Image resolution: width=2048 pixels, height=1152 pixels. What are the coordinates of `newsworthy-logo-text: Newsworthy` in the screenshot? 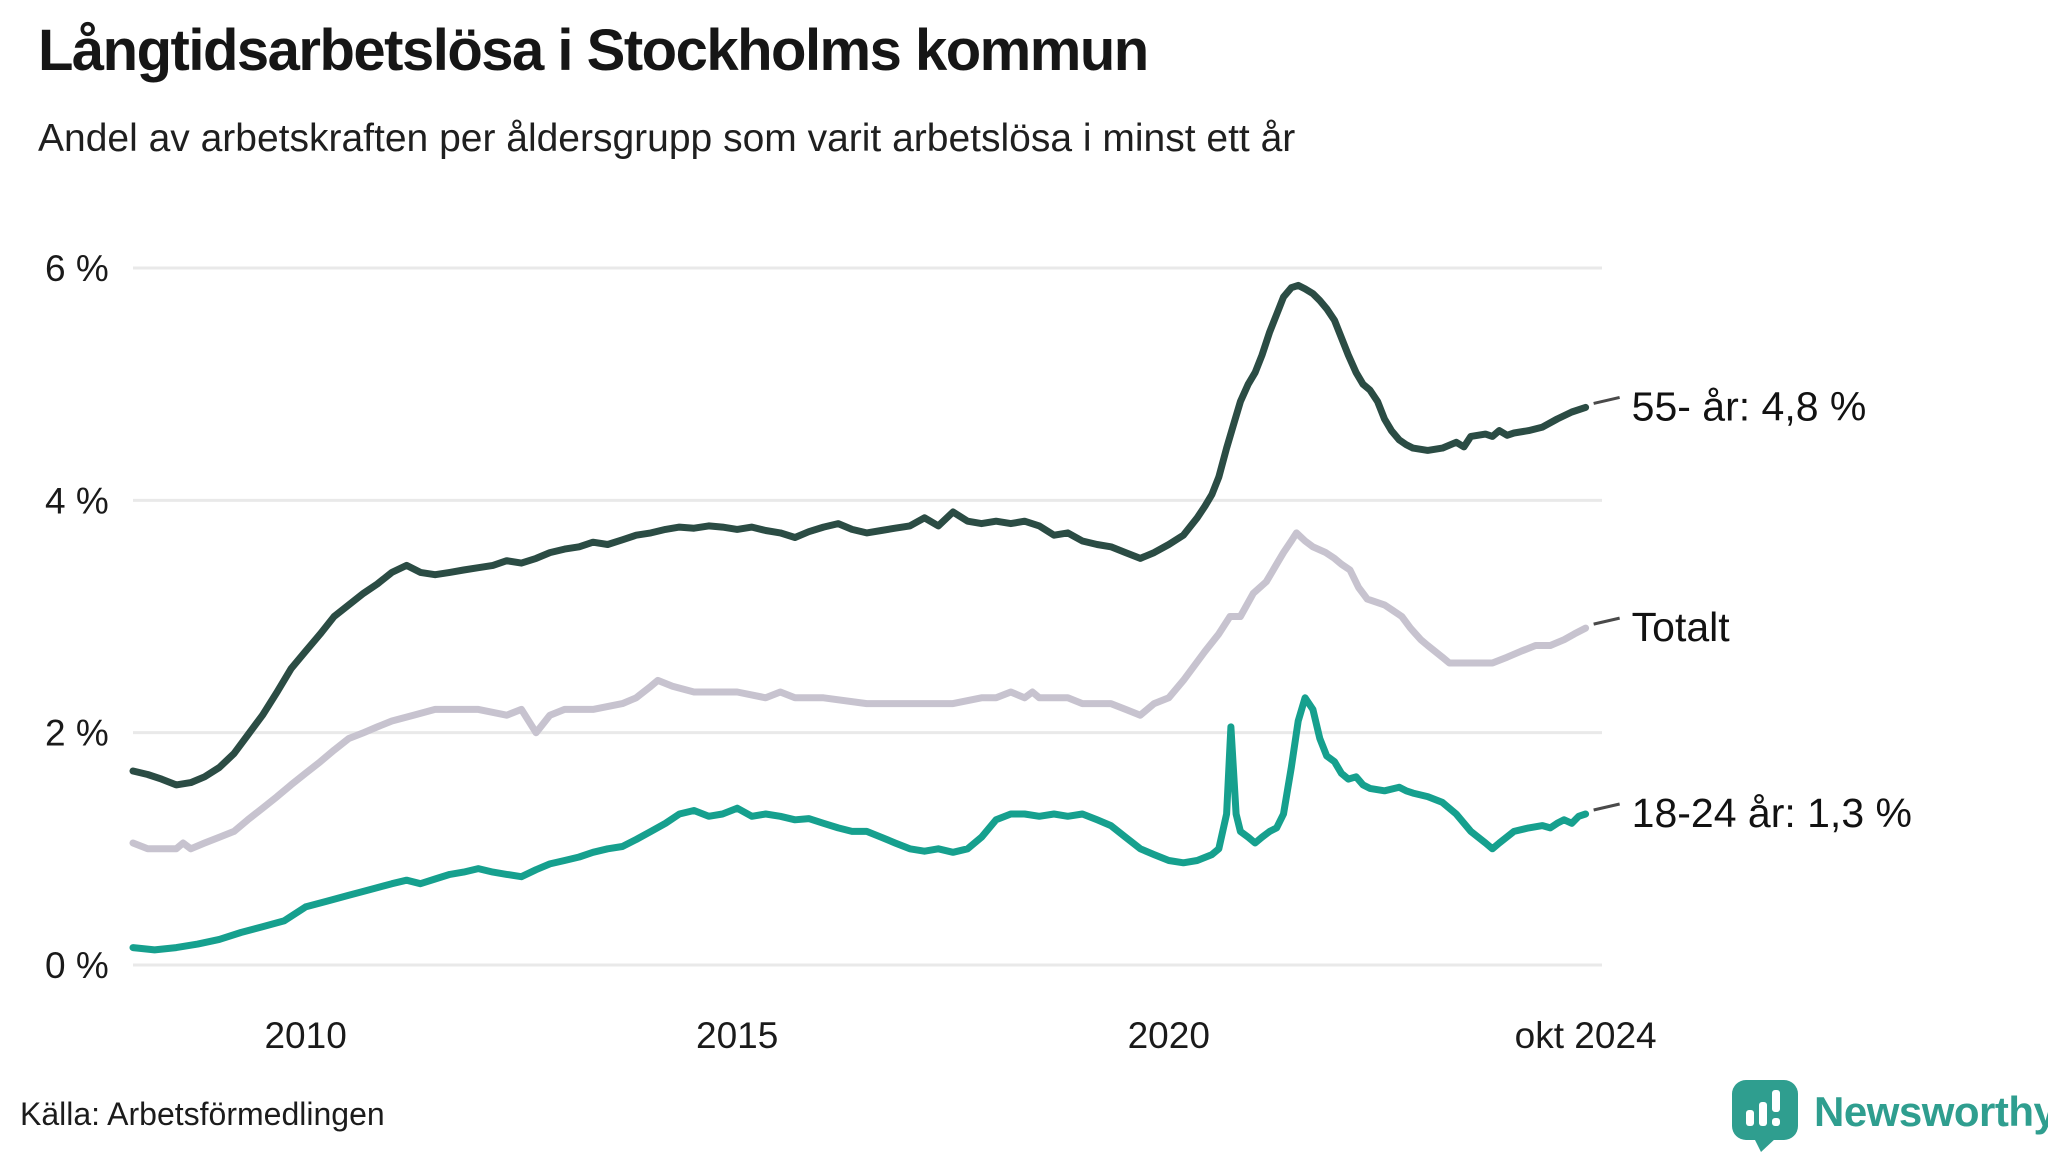 It's located at (1931, 1111).